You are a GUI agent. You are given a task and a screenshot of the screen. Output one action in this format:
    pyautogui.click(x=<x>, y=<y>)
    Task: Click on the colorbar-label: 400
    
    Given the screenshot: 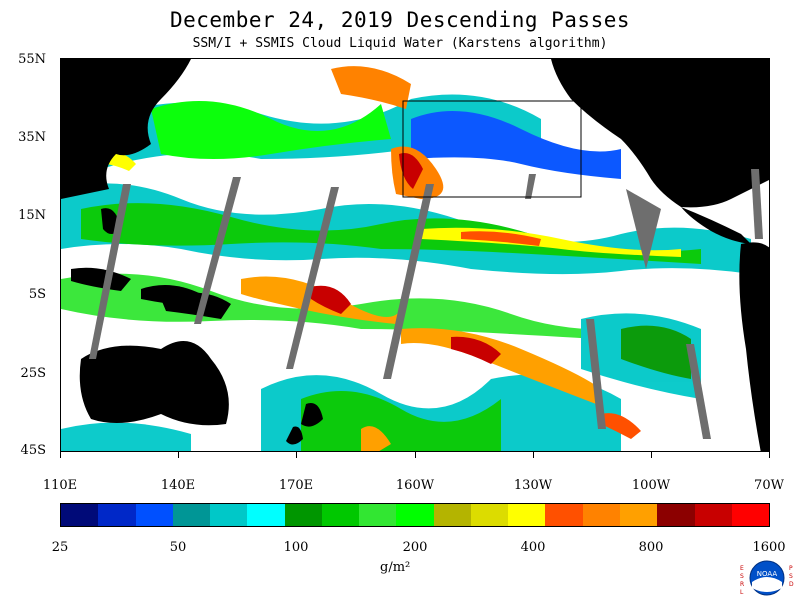 What is the action you would take?
    pyautogui.click(x=533, y=547)
    